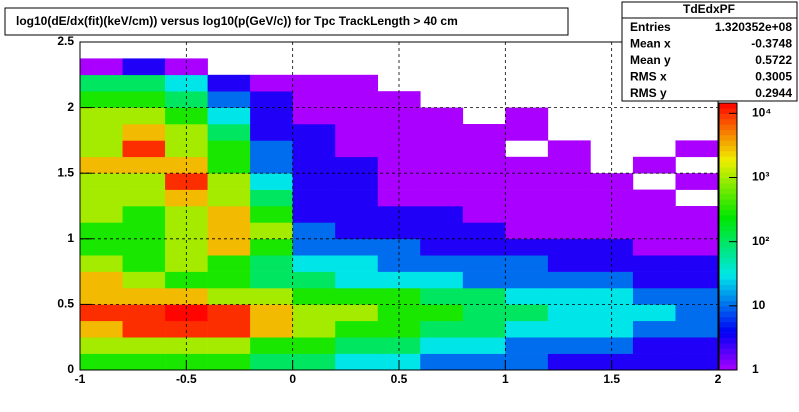 Image resolution: width=799 pixels, height=412 pixels. Describe the element at coordinates (753, 27) in the screenshot. I see `stats-value: 1.320352e+08` at that location.